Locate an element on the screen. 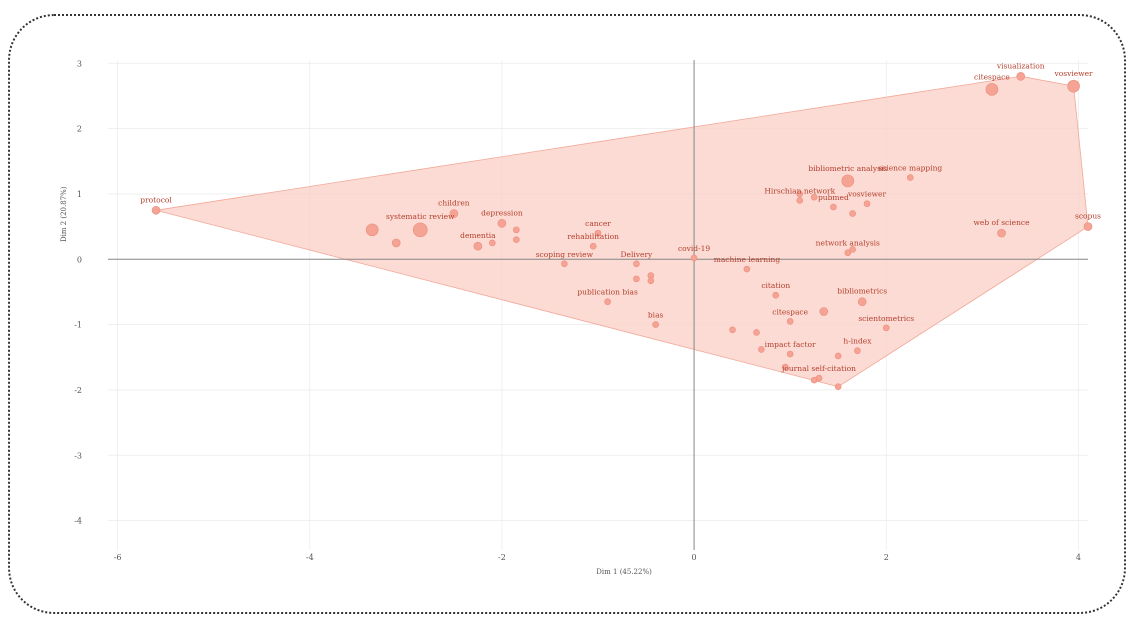  point-label: impact factor is located at coordinates (790, 344).